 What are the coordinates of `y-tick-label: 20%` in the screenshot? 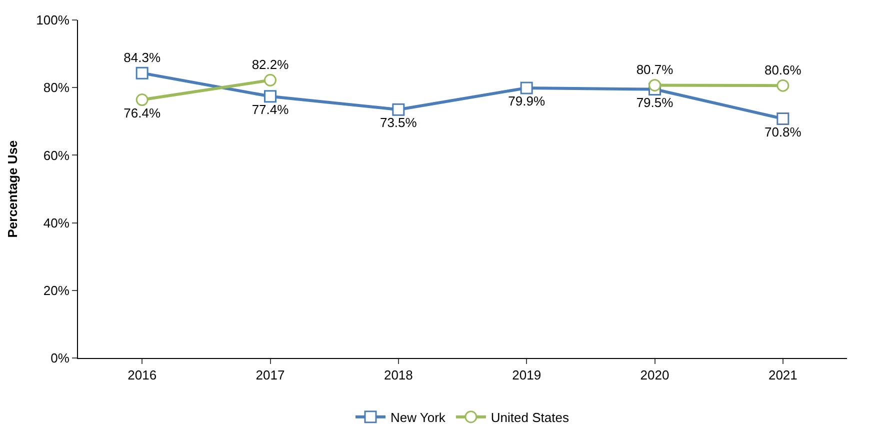 It's located at (56, 290).